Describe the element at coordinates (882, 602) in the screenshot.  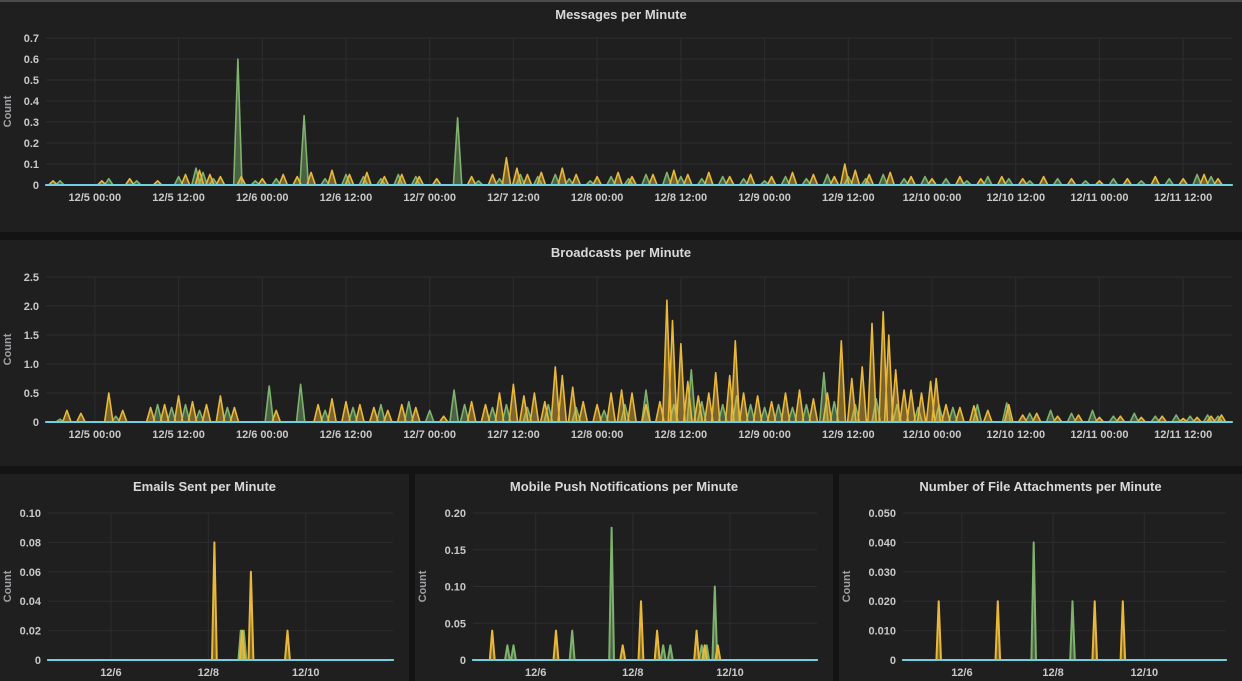
I see `y-tick-label: 0.020` at that location.